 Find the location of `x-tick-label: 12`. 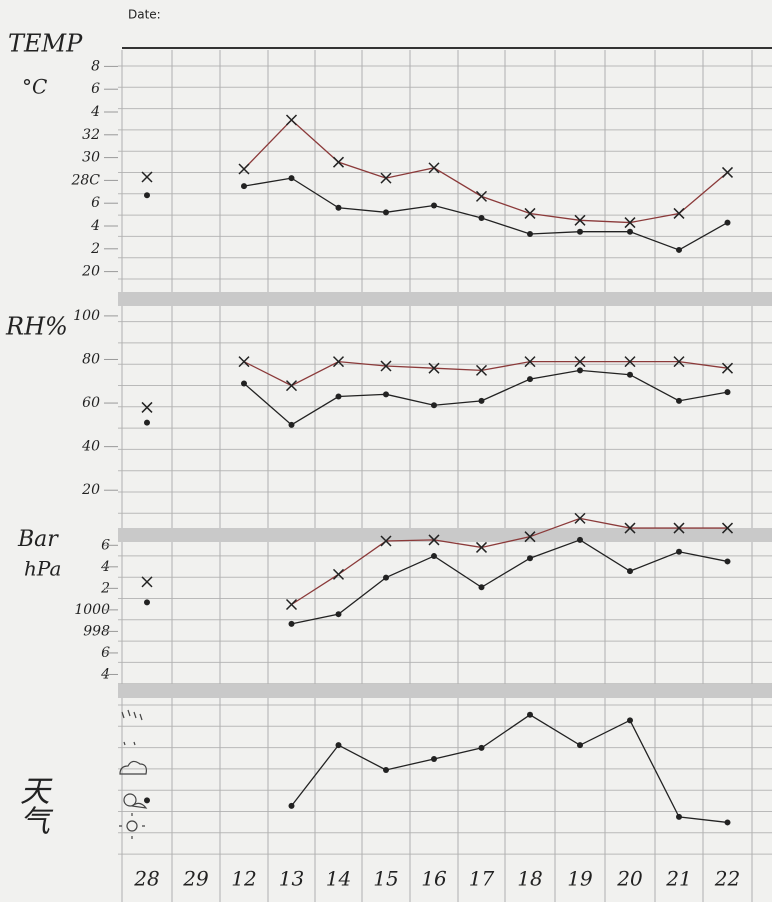

x-tick-label: 12 is located at coordinates (243, 879).